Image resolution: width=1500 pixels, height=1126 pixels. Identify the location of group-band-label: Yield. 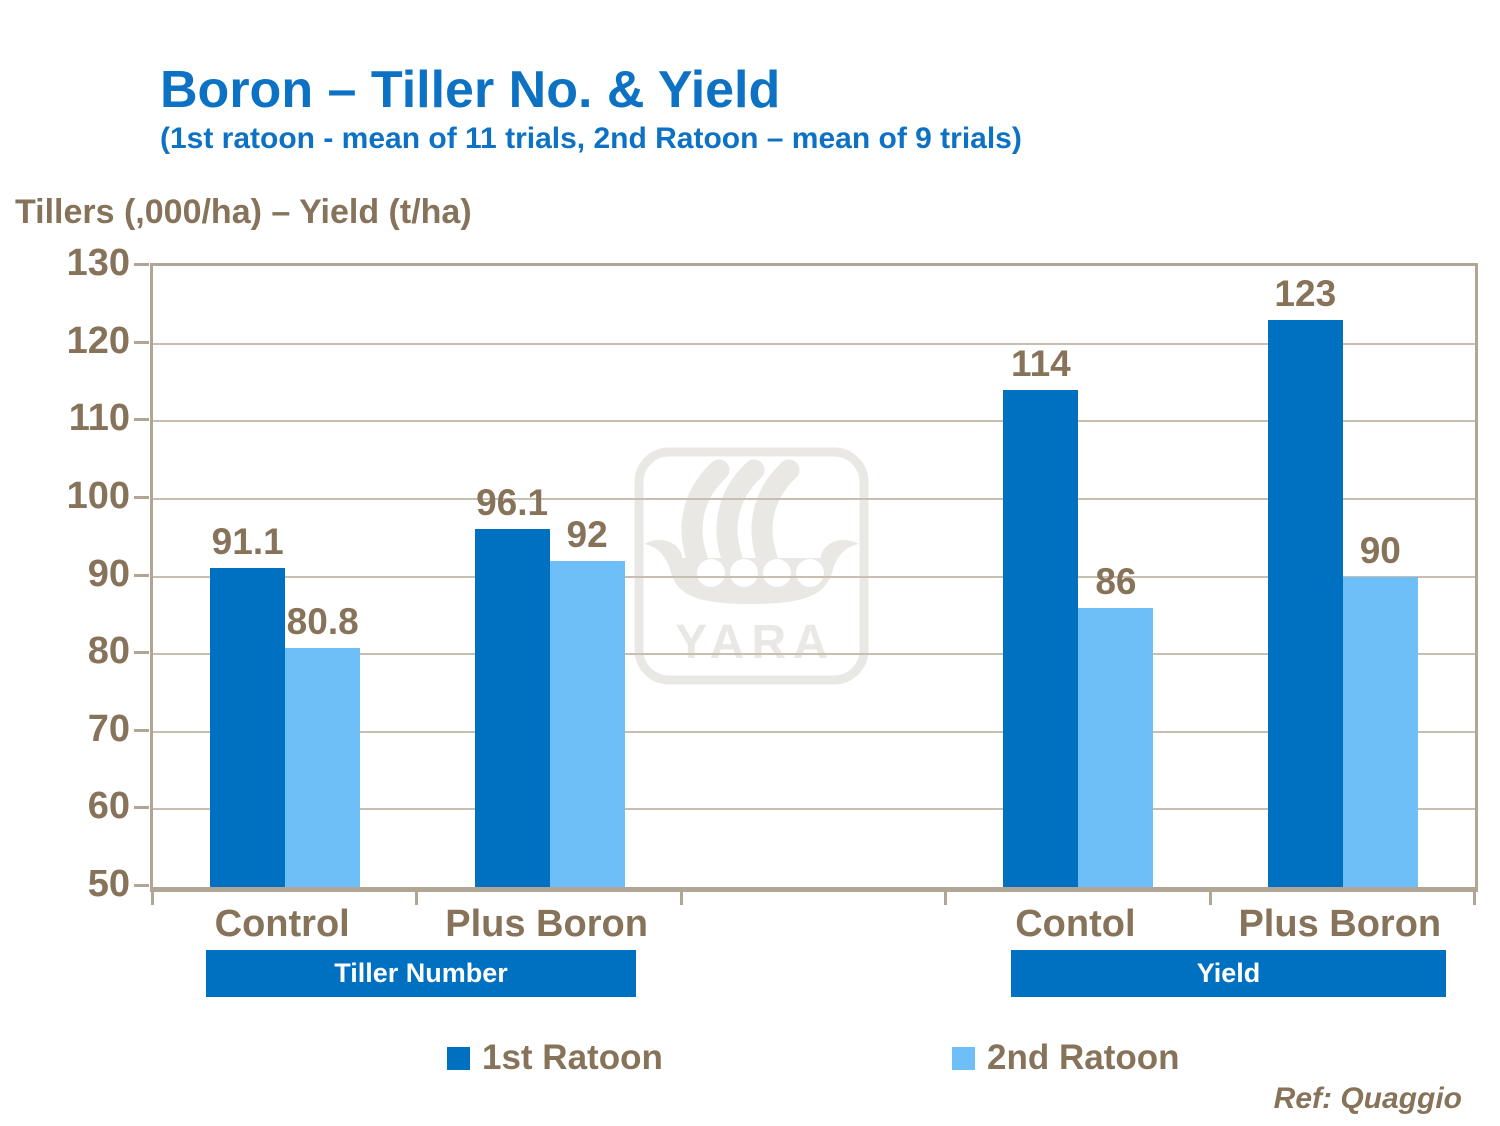
(1228, 973).